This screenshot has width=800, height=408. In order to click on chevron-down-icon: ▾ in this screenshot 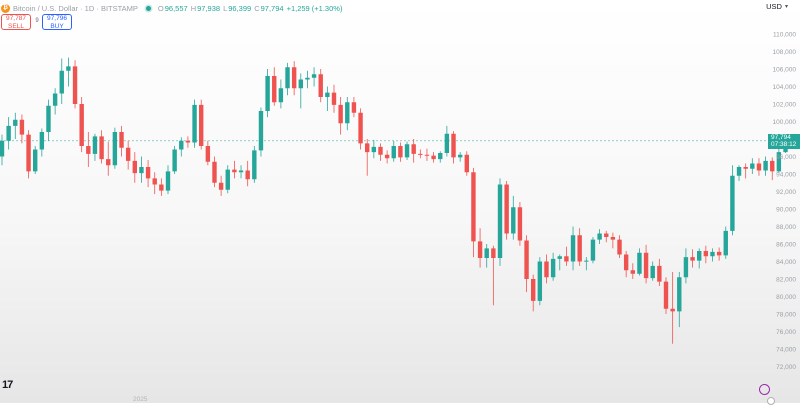, I will do `click(786, 7)`.